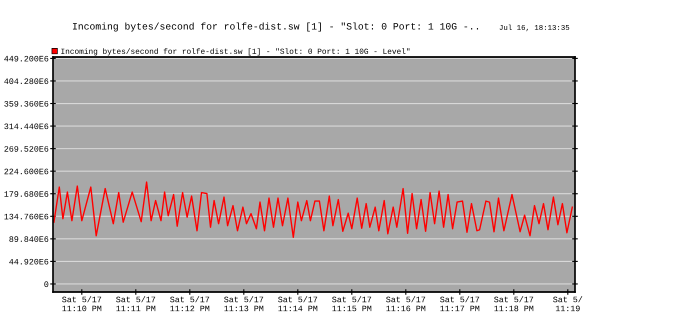  I want to click on y-tick-label: 269.520E6, so click(26, 149).